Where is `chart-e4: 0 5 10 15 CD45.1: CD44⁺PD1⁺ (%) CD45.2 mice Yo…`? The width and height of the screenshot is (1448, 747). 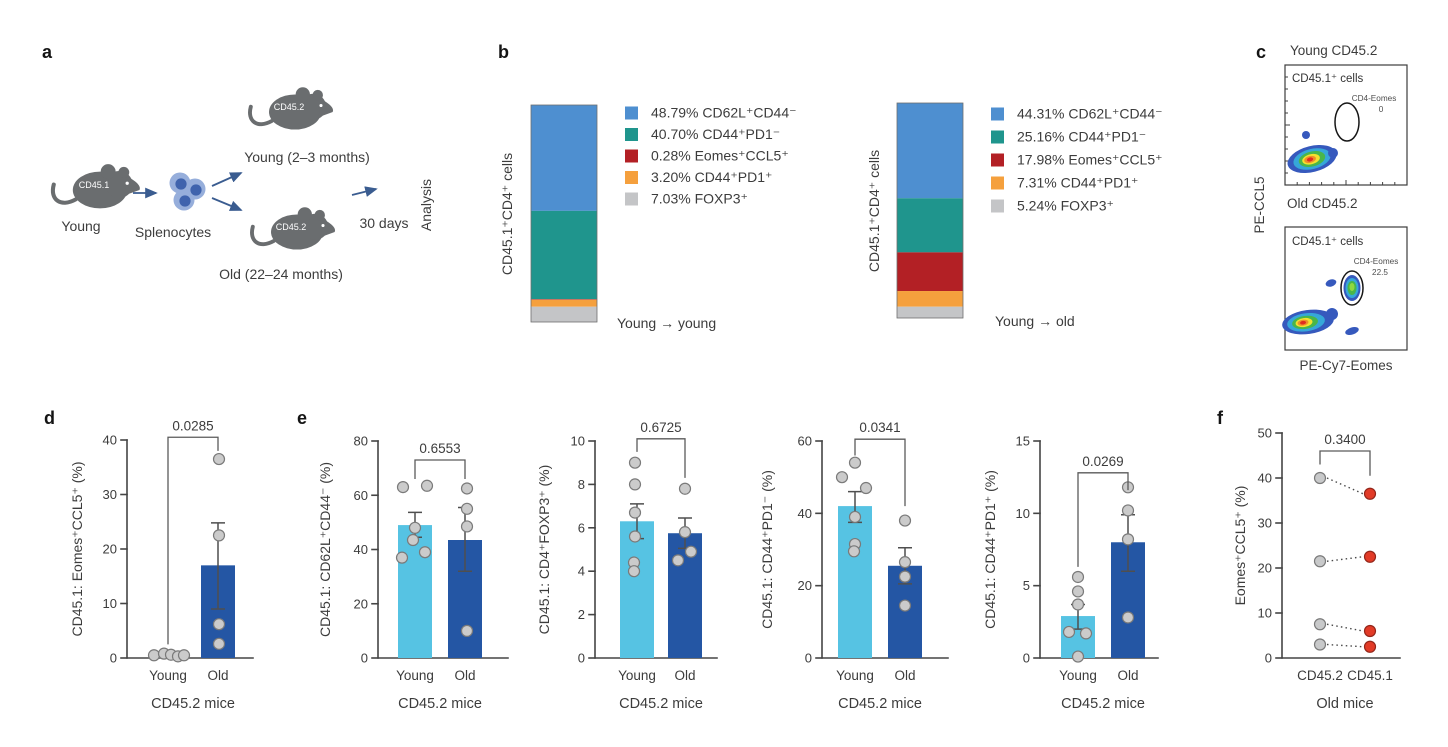 chart-e4: 0 5 10 15 CD45.1: CD44⁺PD1⁺ (%) CD45.2 mice Yo… is located at coordinates (1070, 573).